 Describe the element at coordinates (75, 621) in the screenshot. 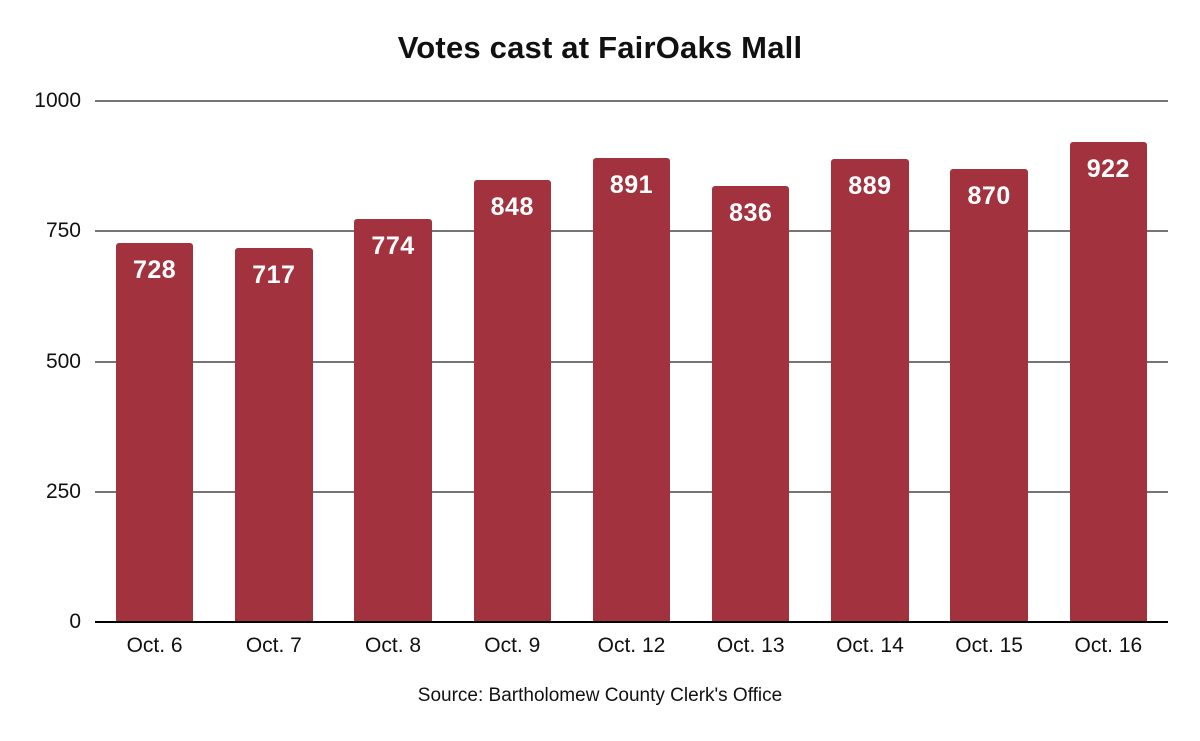

I see `y-tick-label-0: 0` at that location.